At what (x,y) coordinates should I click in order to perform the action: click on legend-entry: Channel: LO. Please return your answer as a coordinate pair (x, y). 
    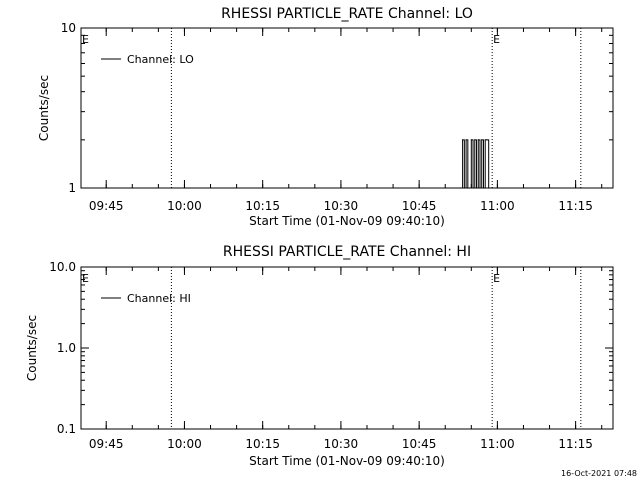
    Looking at the image, I should click on (160, 59).